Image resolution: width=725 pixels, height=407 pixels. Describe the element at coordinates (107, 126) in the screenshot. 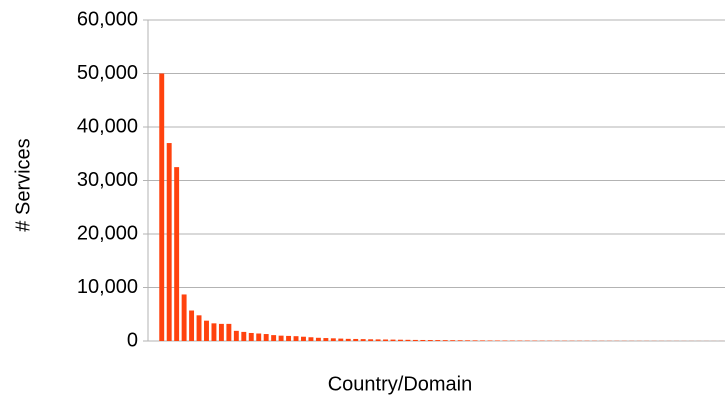

I see `y-tick-label: 40,000` at that location.